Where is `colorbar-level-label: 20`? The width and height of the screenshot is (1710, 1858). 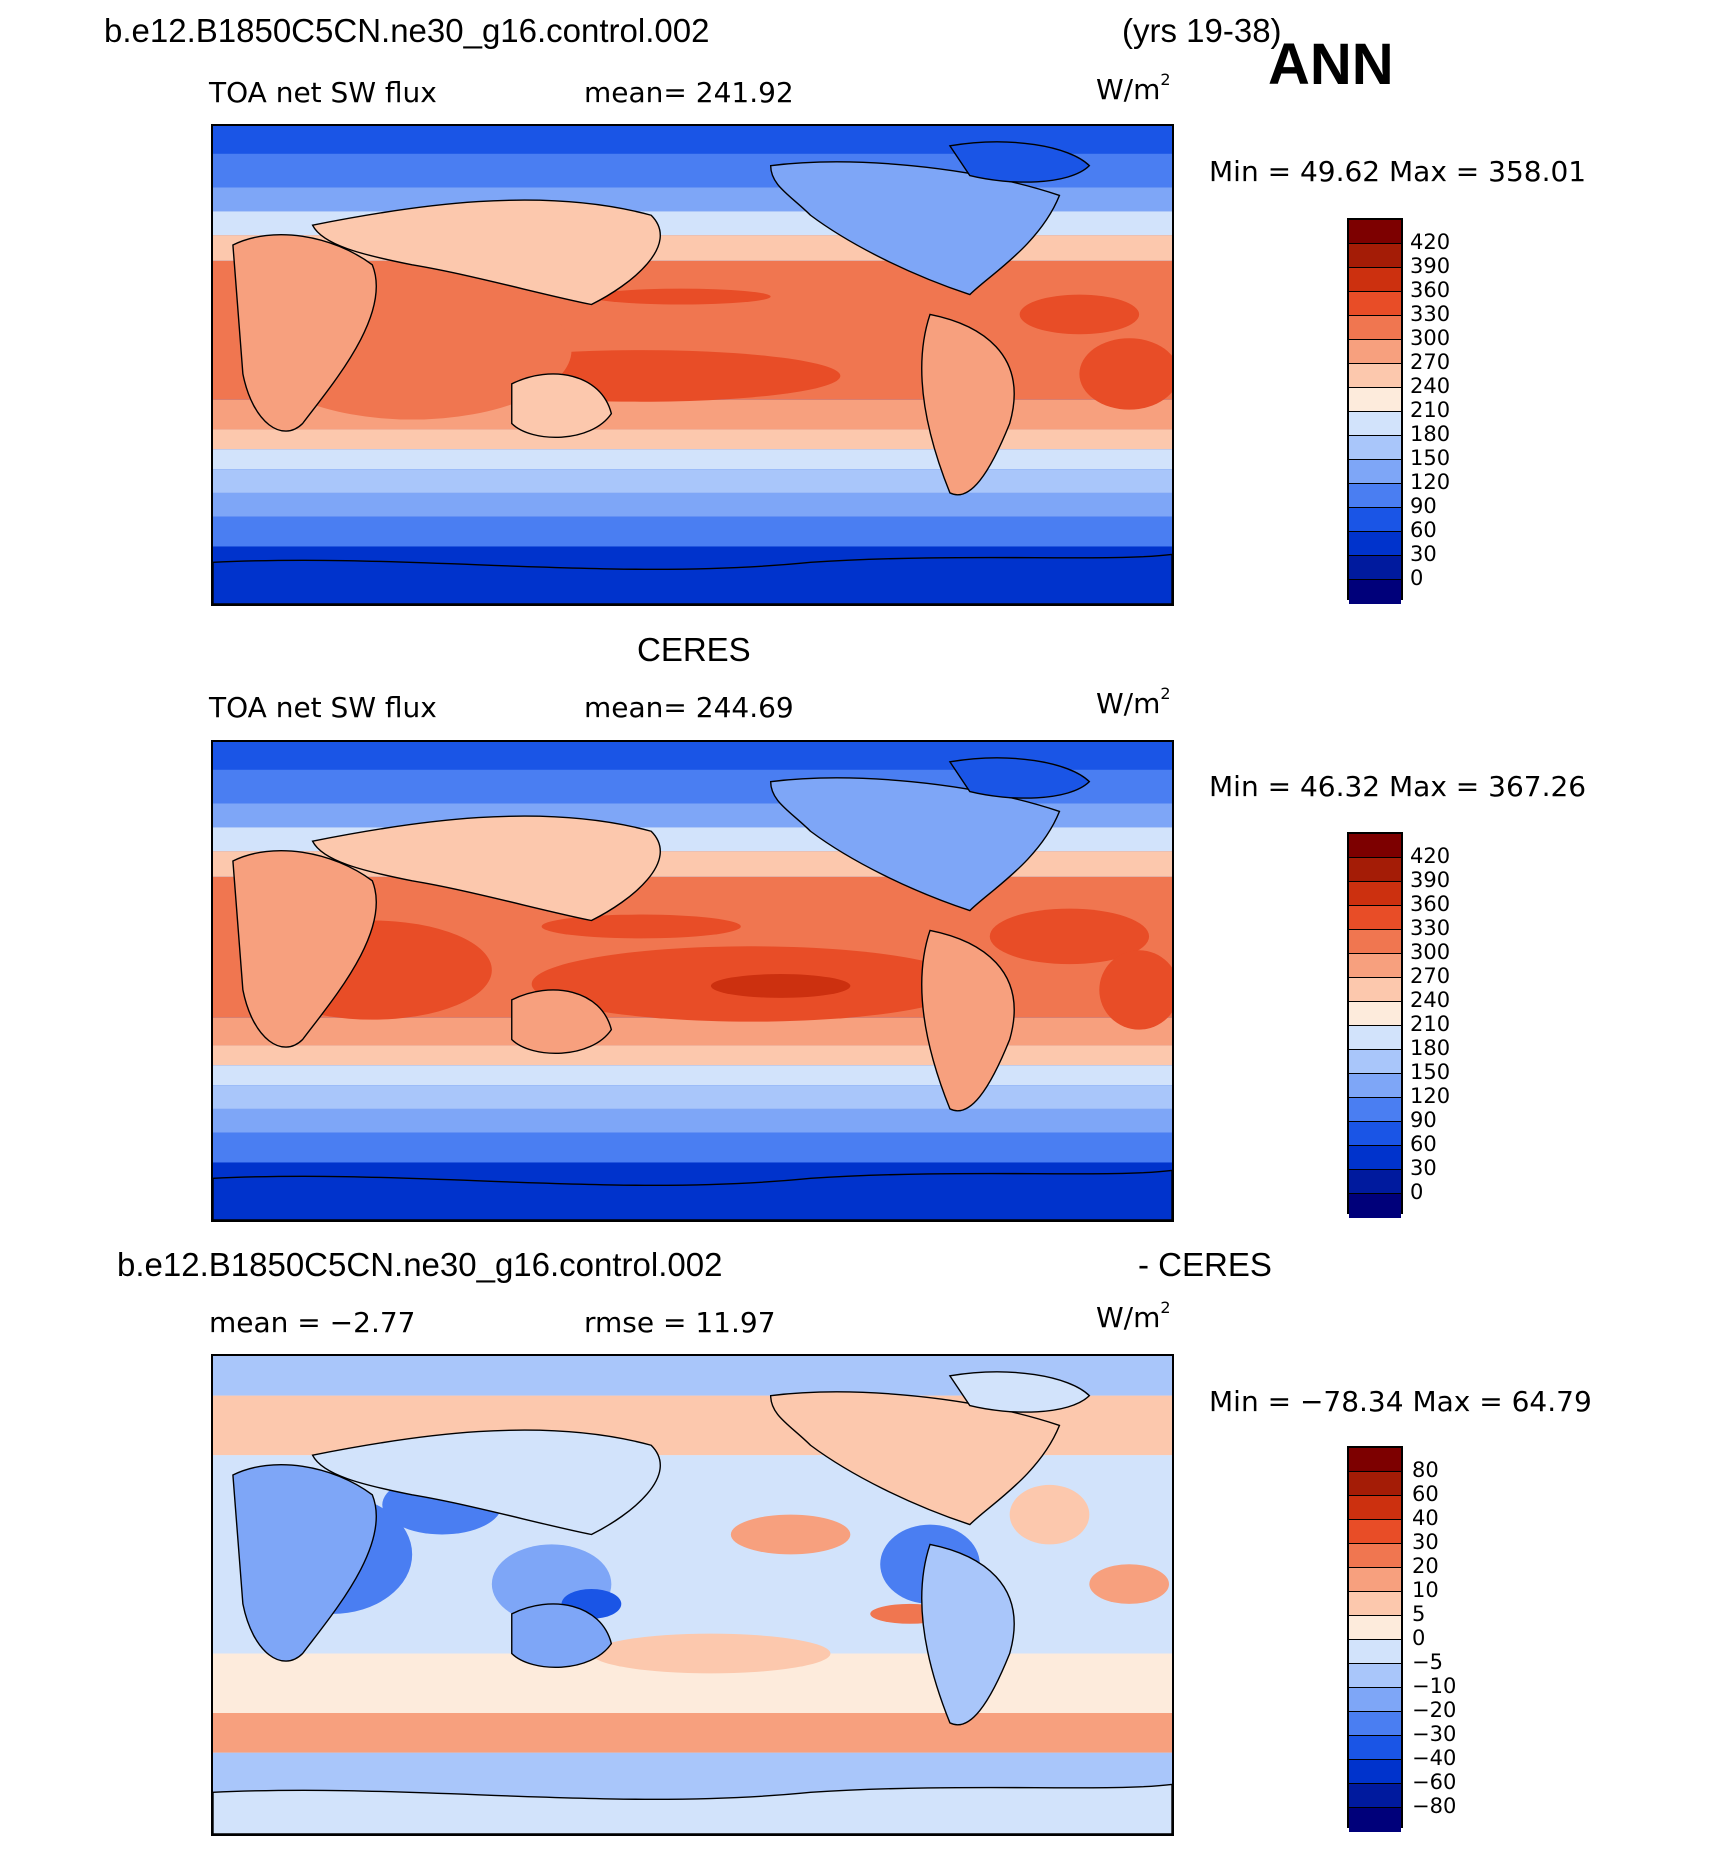 colorbar-level-label: 20 is located at coordinates (1425, 1566).